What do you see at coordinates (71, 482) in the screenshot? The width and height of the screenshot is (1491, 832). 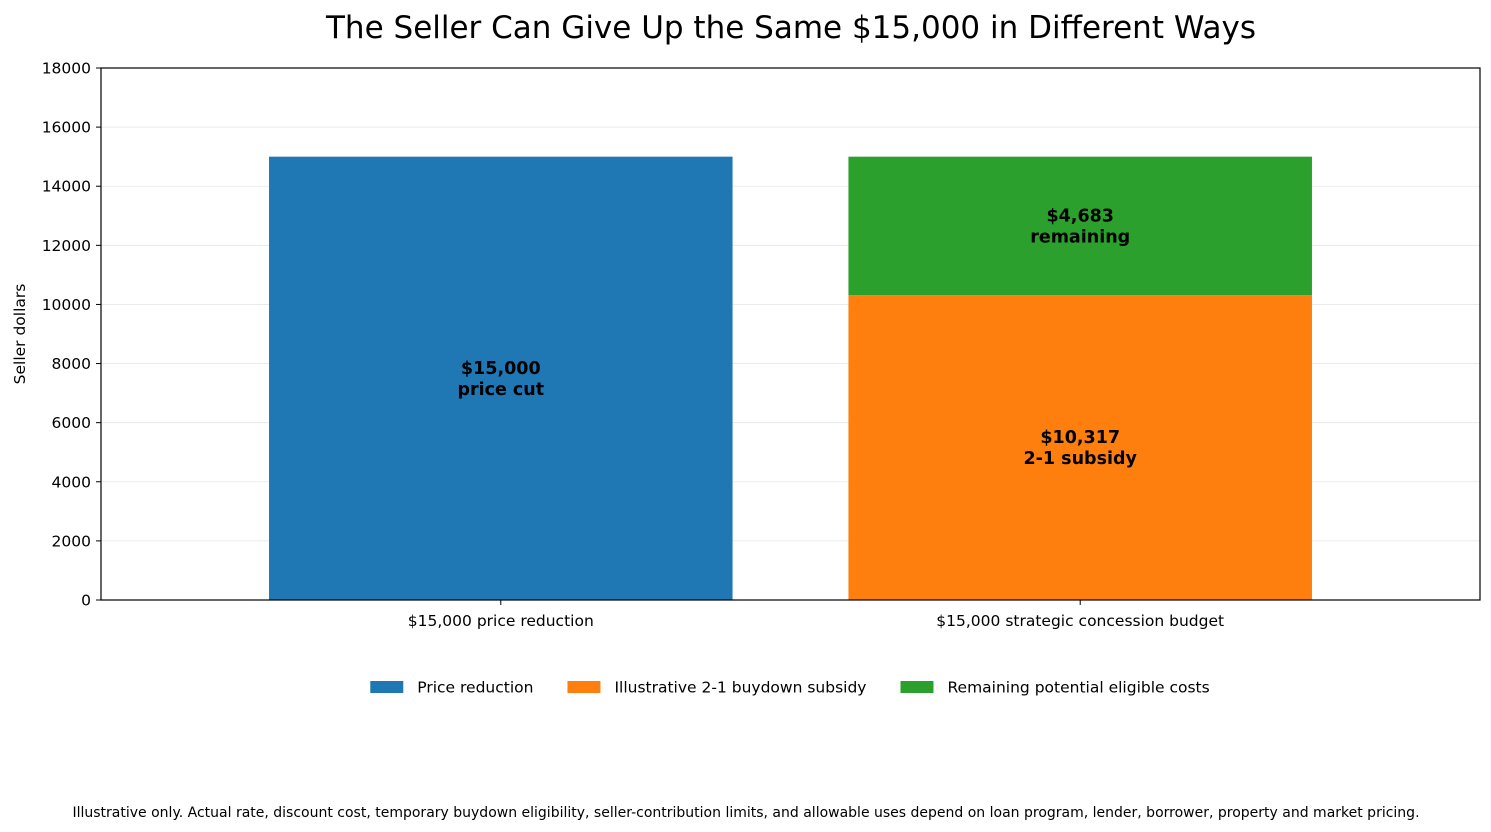 I see `y-tick-label: 4000` at bounding box center [71, 482].